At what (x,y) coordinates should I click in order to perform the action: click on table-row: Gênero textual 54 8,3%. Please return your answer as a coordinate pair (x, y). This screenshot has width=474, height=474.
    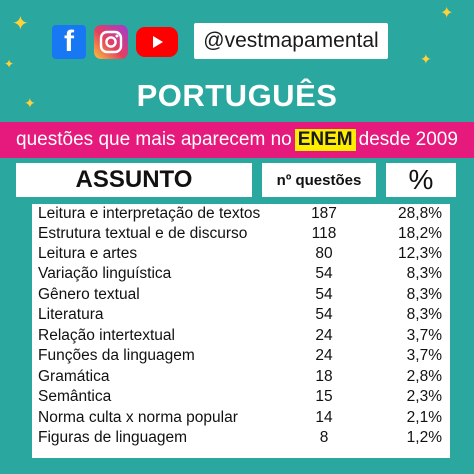
    Looking at the image, I should click on (241, 296).